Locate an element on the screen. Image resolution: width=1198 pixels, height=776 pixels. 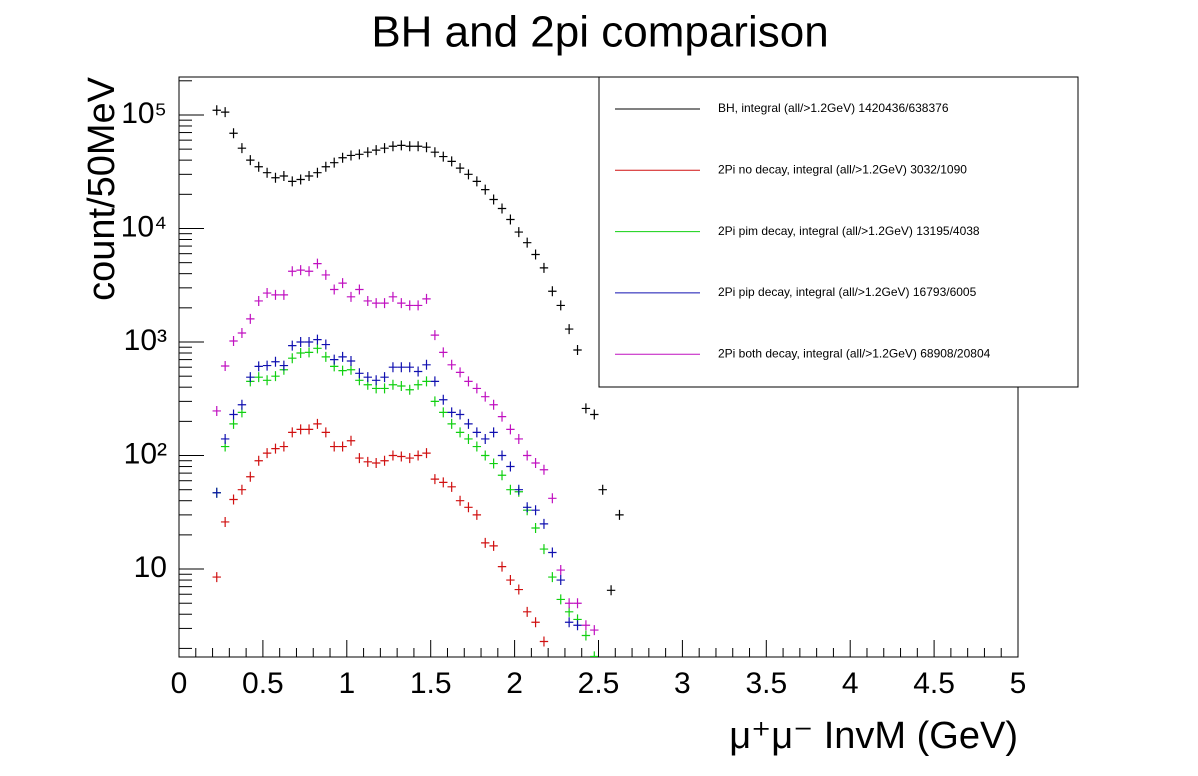
y-tick-label: 10⁴ is located at coordinates (144, 226).